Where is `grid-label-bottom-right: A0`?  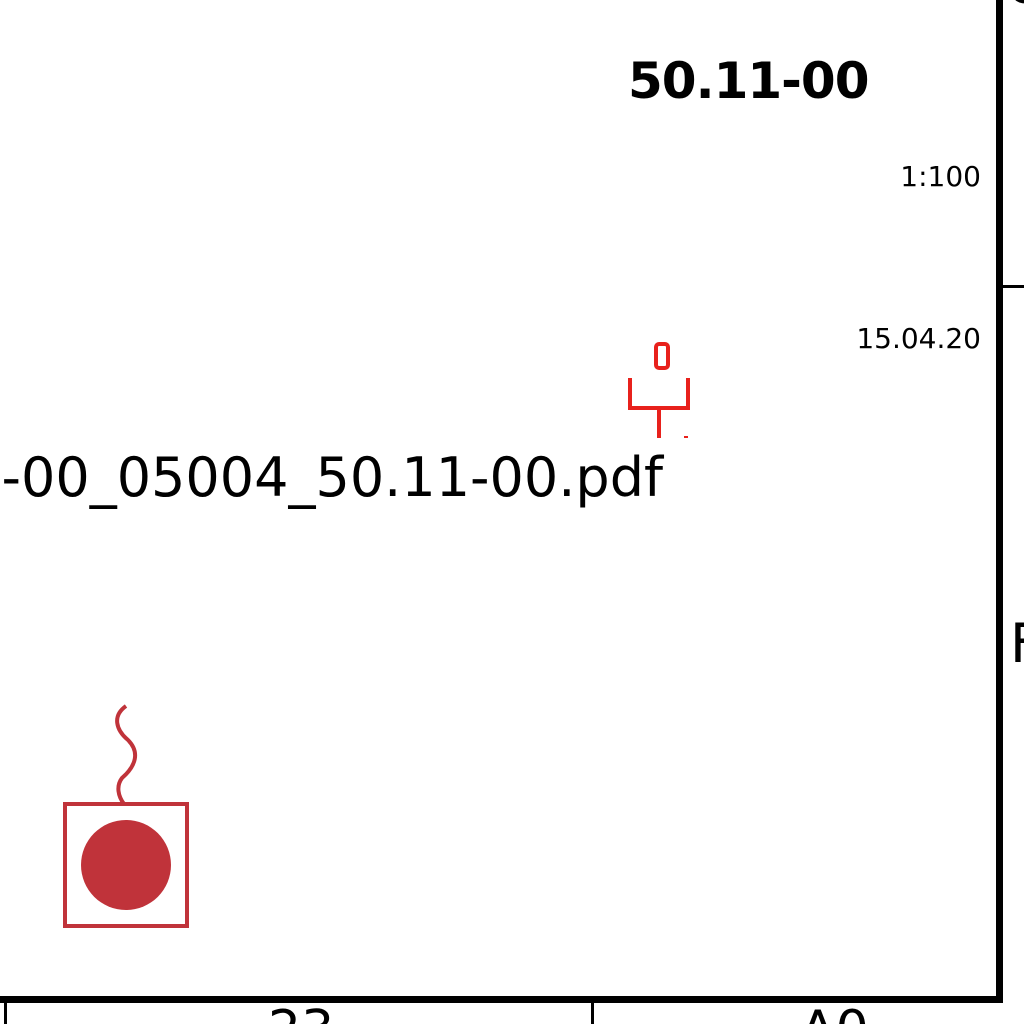
grid-label-bottom-right: A0 is located at coordinates (834, 1012).